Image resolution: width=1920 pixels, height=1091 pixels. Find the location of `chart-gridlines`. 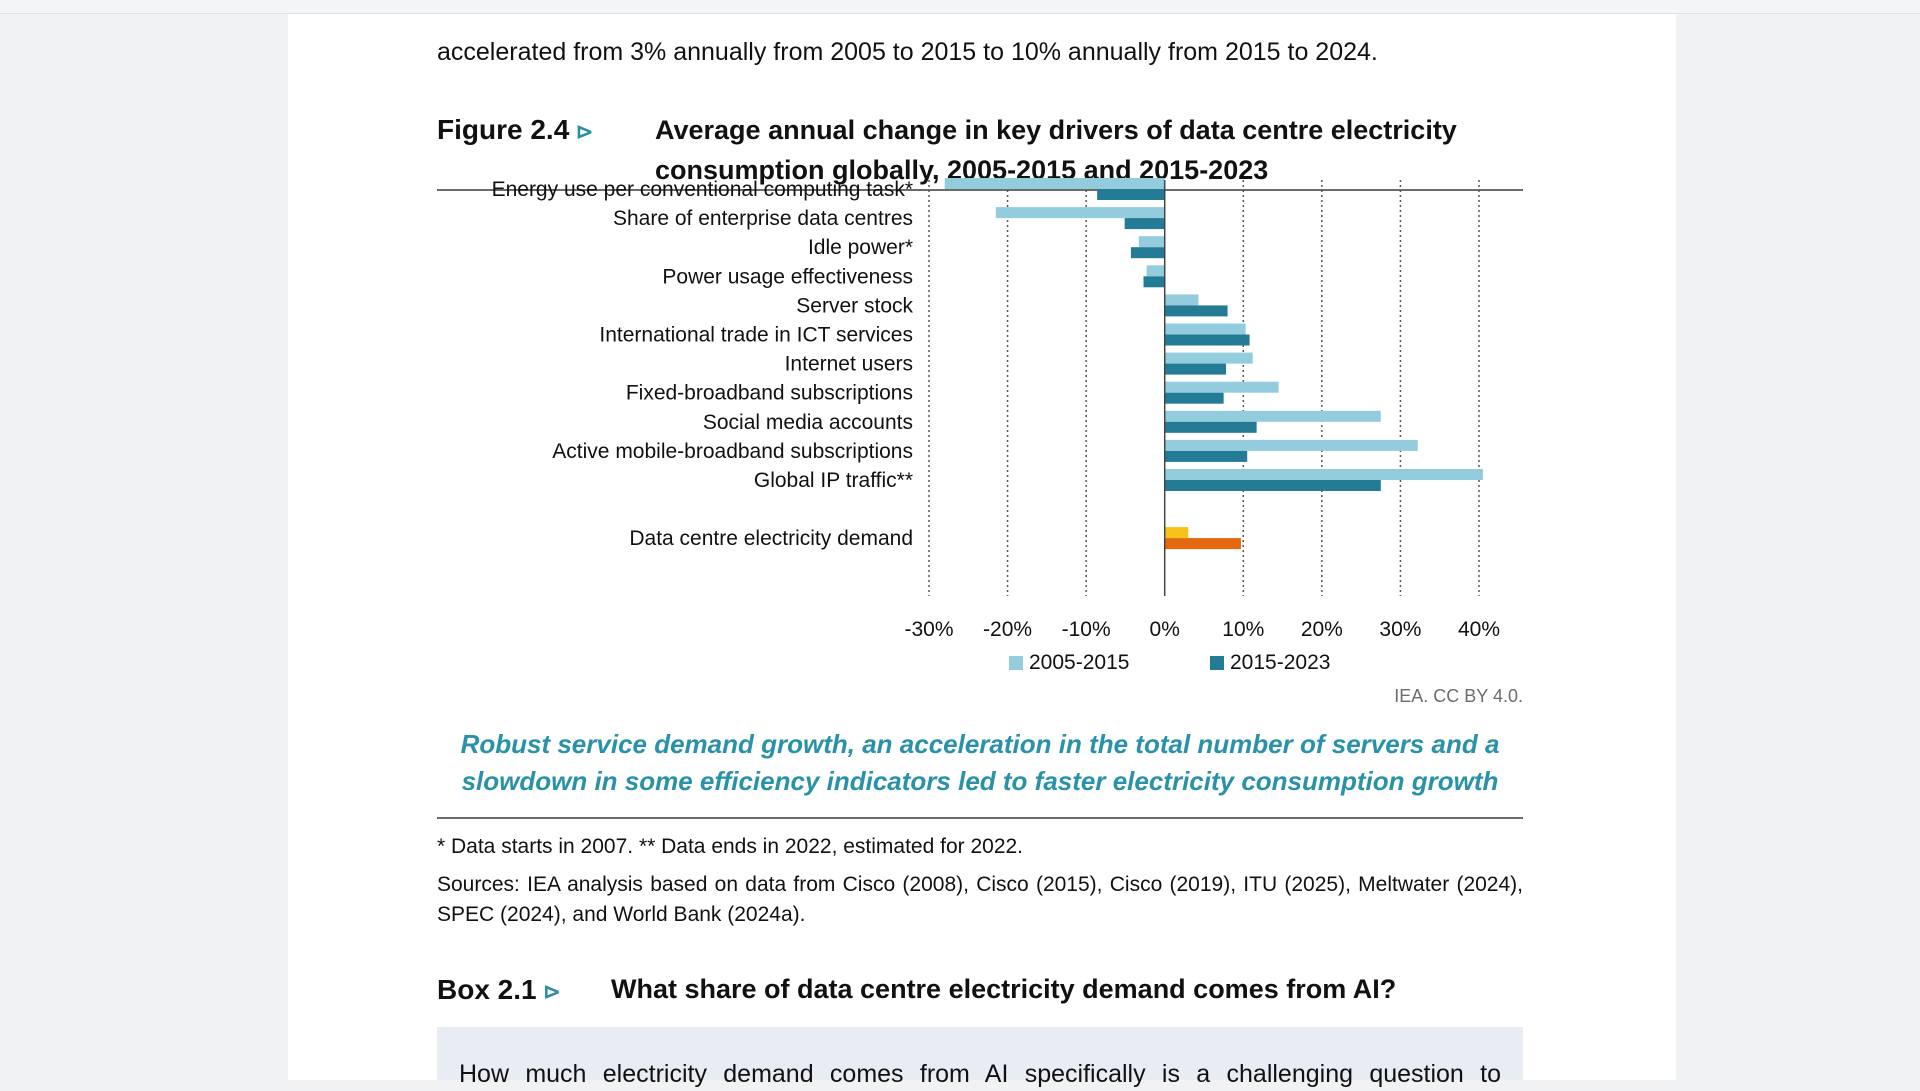

chart-gridlines is located at coordinates (1204, 388).